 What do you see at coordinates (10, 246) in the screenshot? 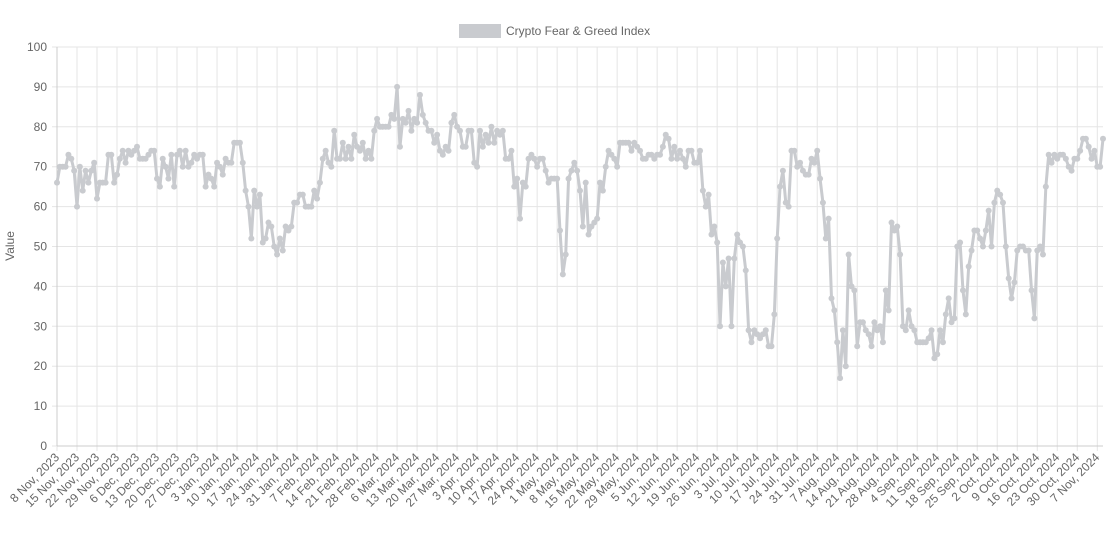
I see `y-axis-title: Value` at bounding box center [10, 246].